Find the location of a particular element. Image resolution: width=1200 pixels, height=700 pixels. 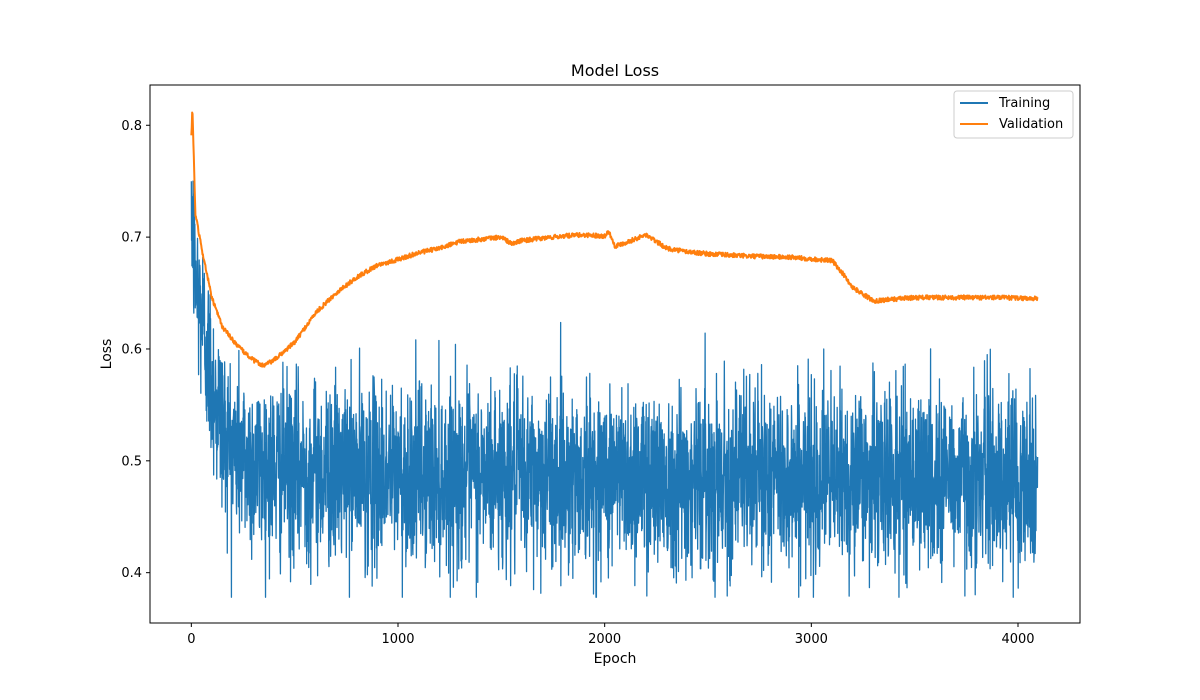

x-tick-label: 2000 is located at coordinates (604, 639).